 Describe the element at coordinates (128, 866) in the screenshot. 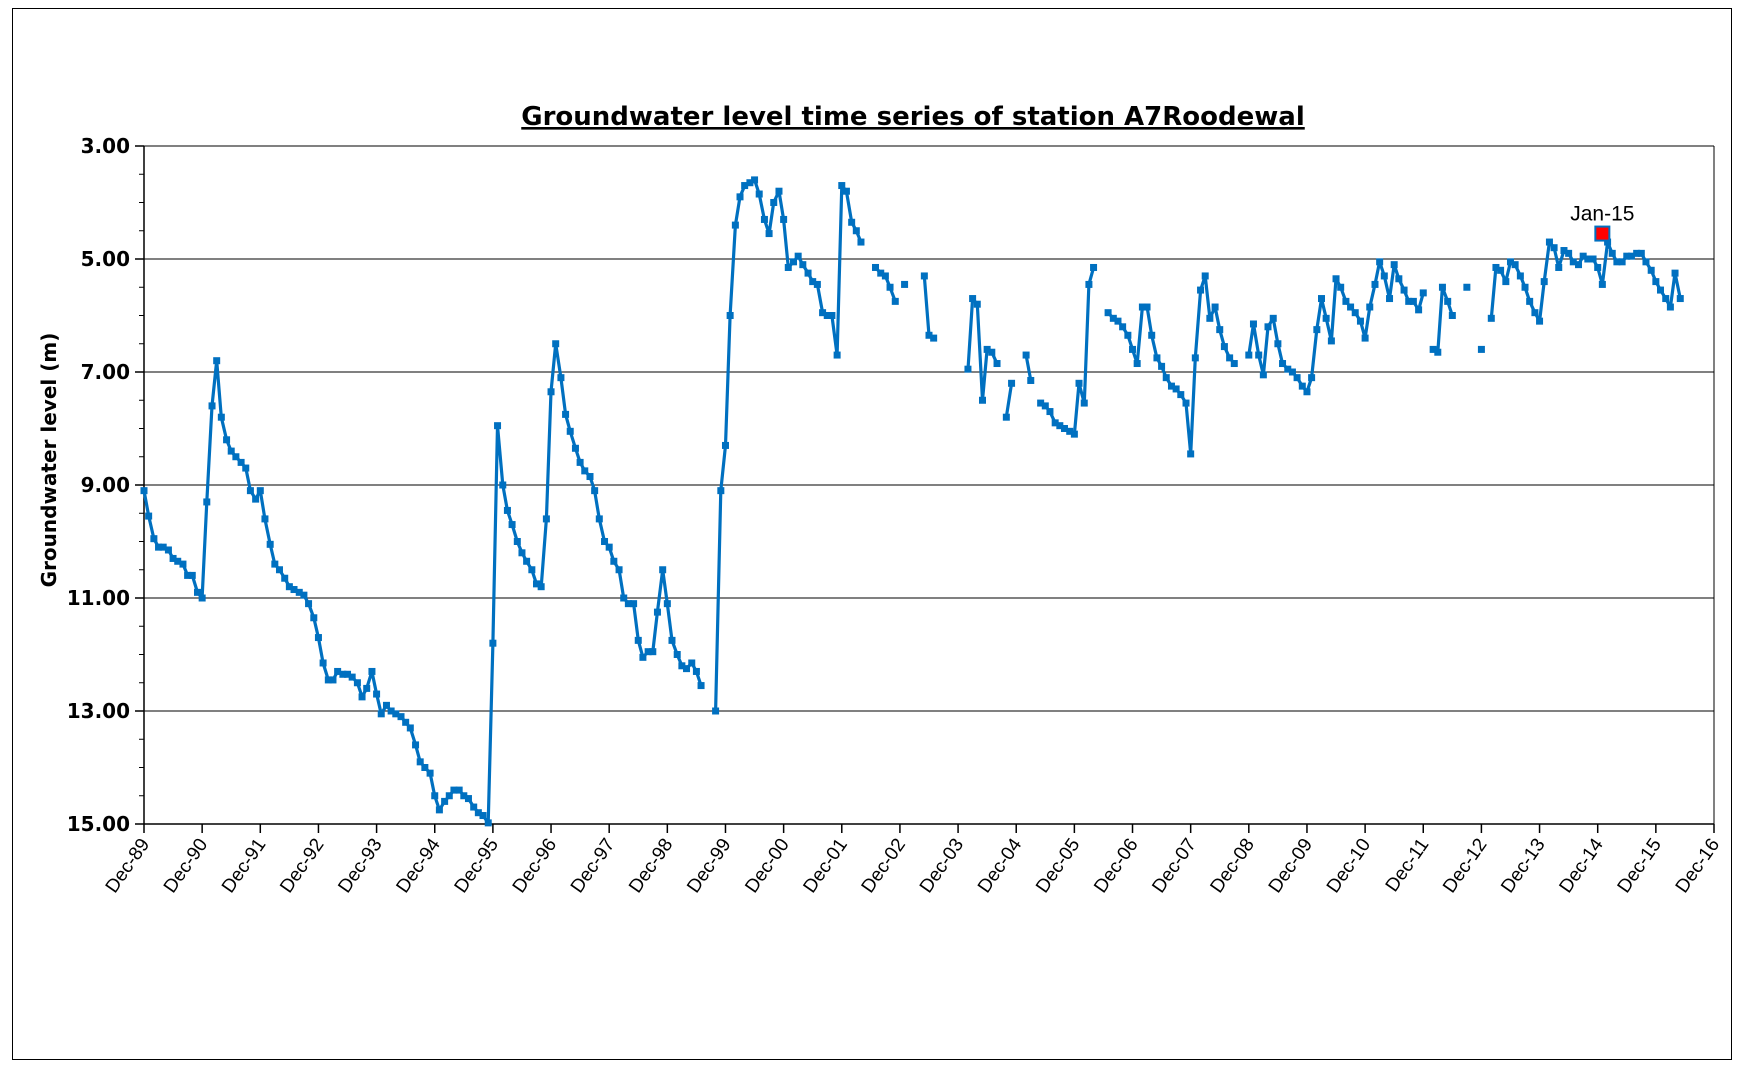

I see `x-tick-label: Dec-89` at that location.